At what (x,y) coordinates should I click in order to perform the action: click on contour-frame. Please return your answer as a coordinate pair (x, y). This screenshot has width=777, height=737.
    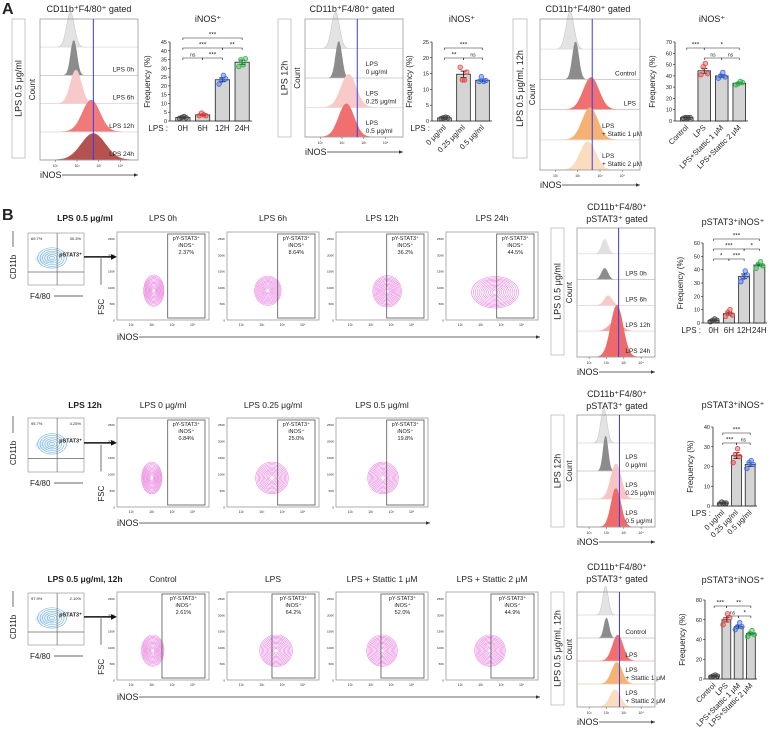
    Looking at the image, I should click on (273, 636).